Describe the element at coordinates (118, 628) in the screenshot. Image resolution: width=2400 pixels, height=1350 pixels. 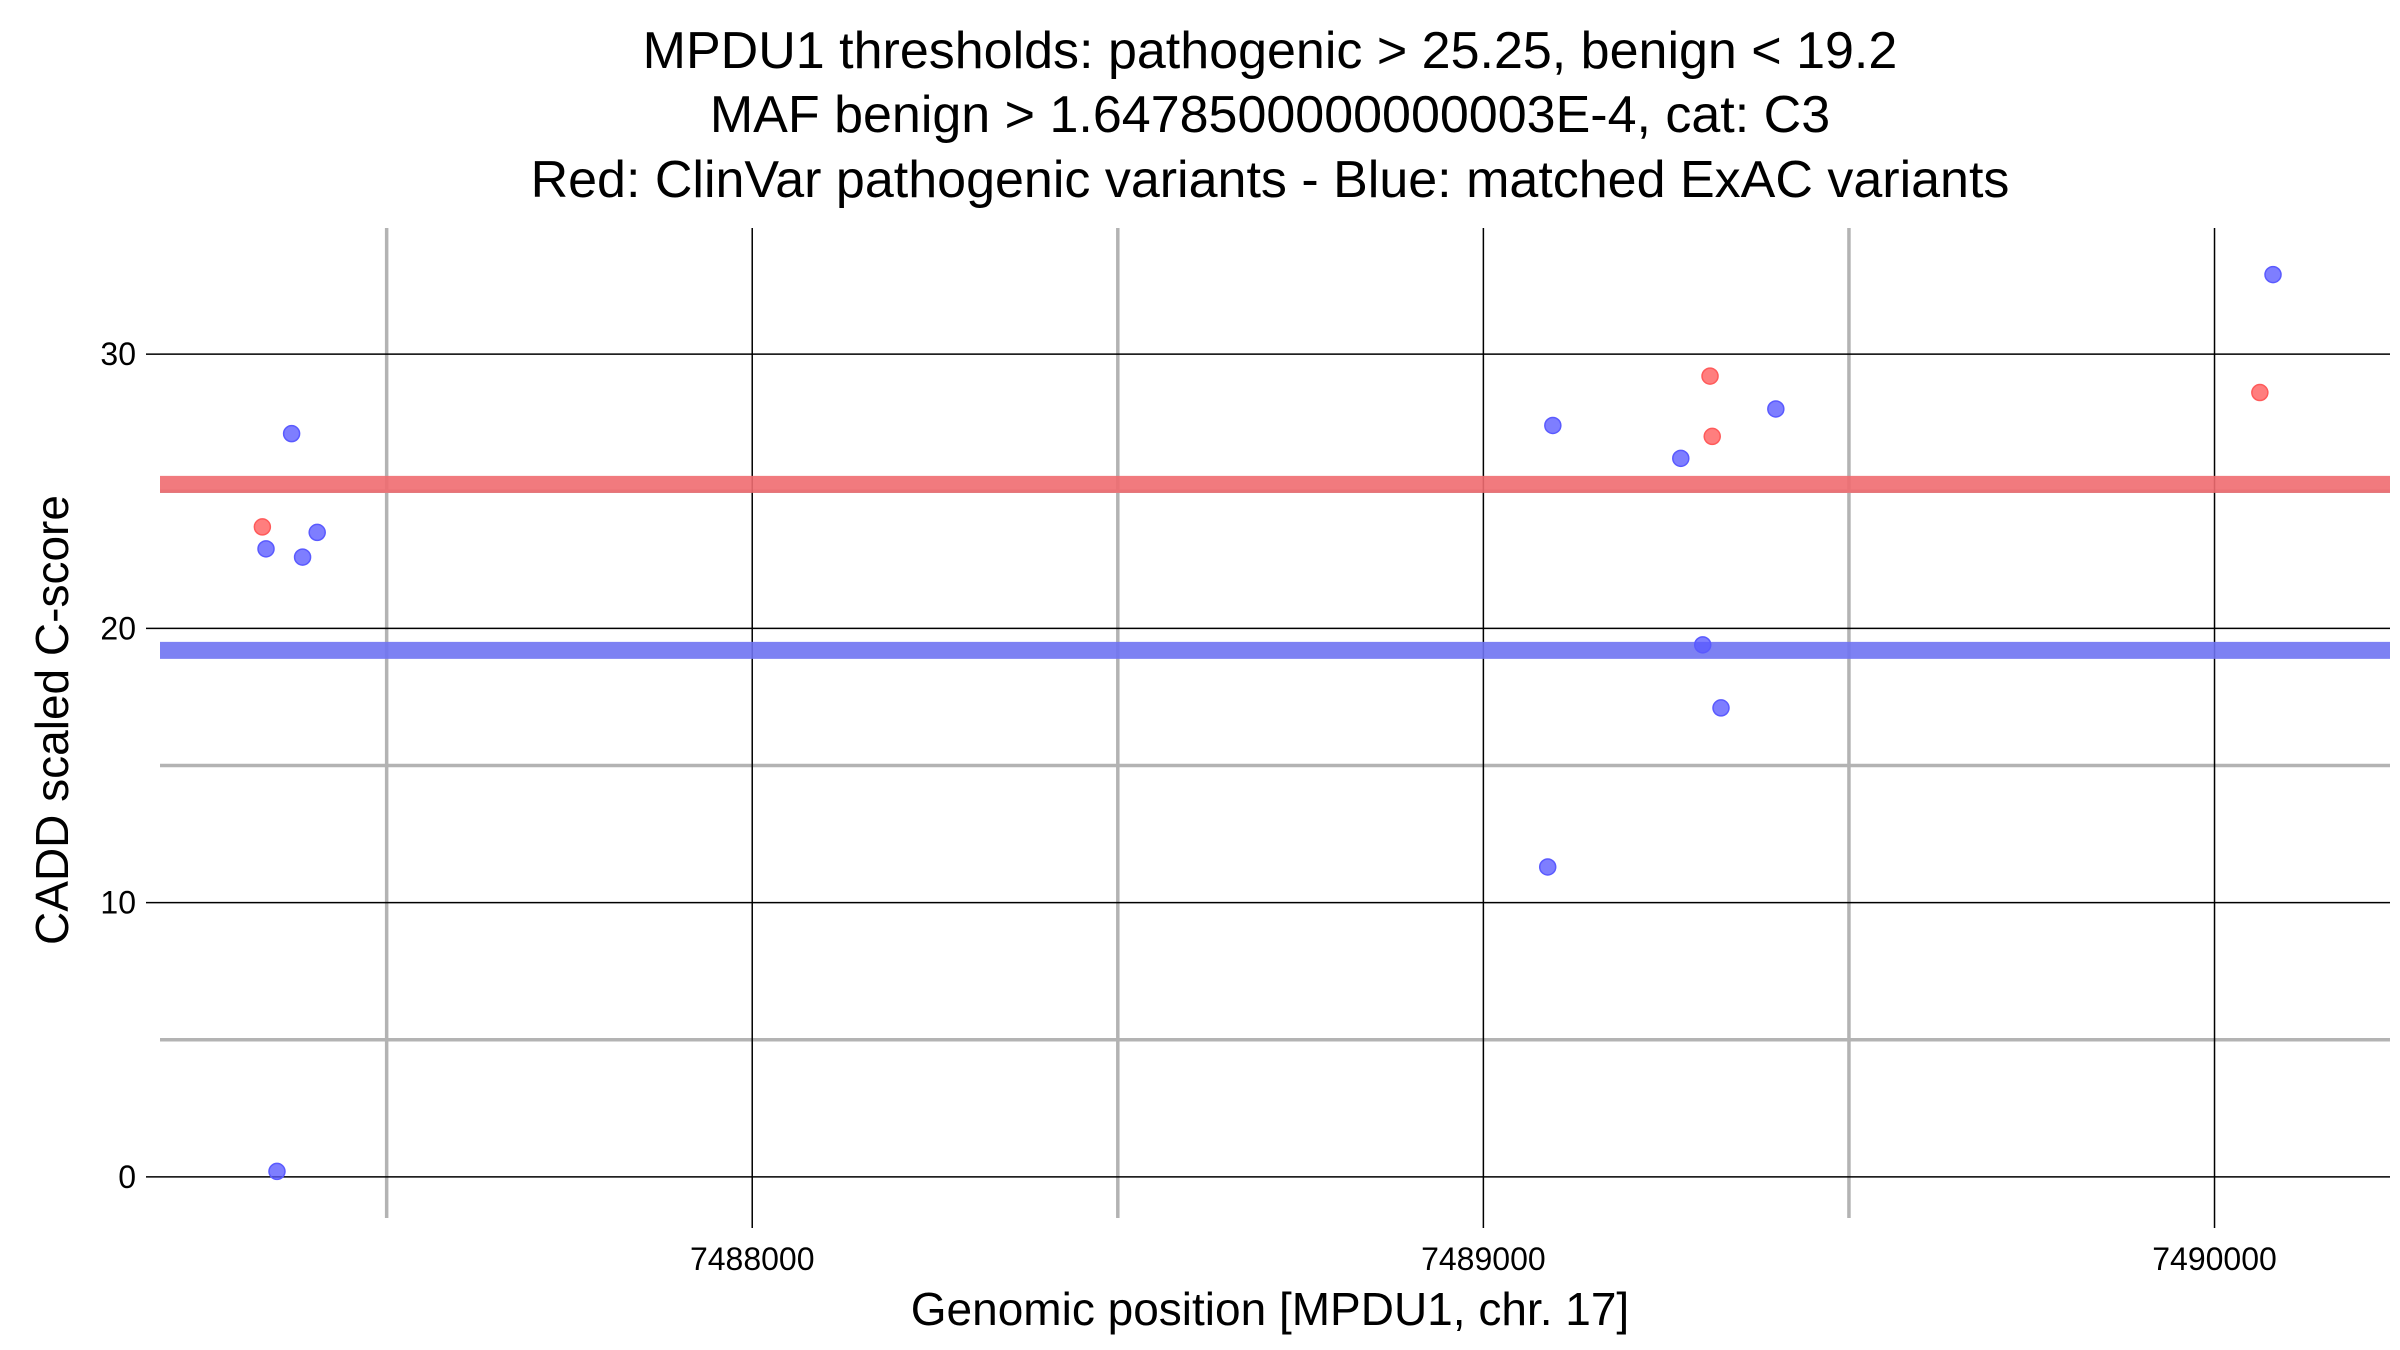
I see `y-tick-label: 20` at that location.